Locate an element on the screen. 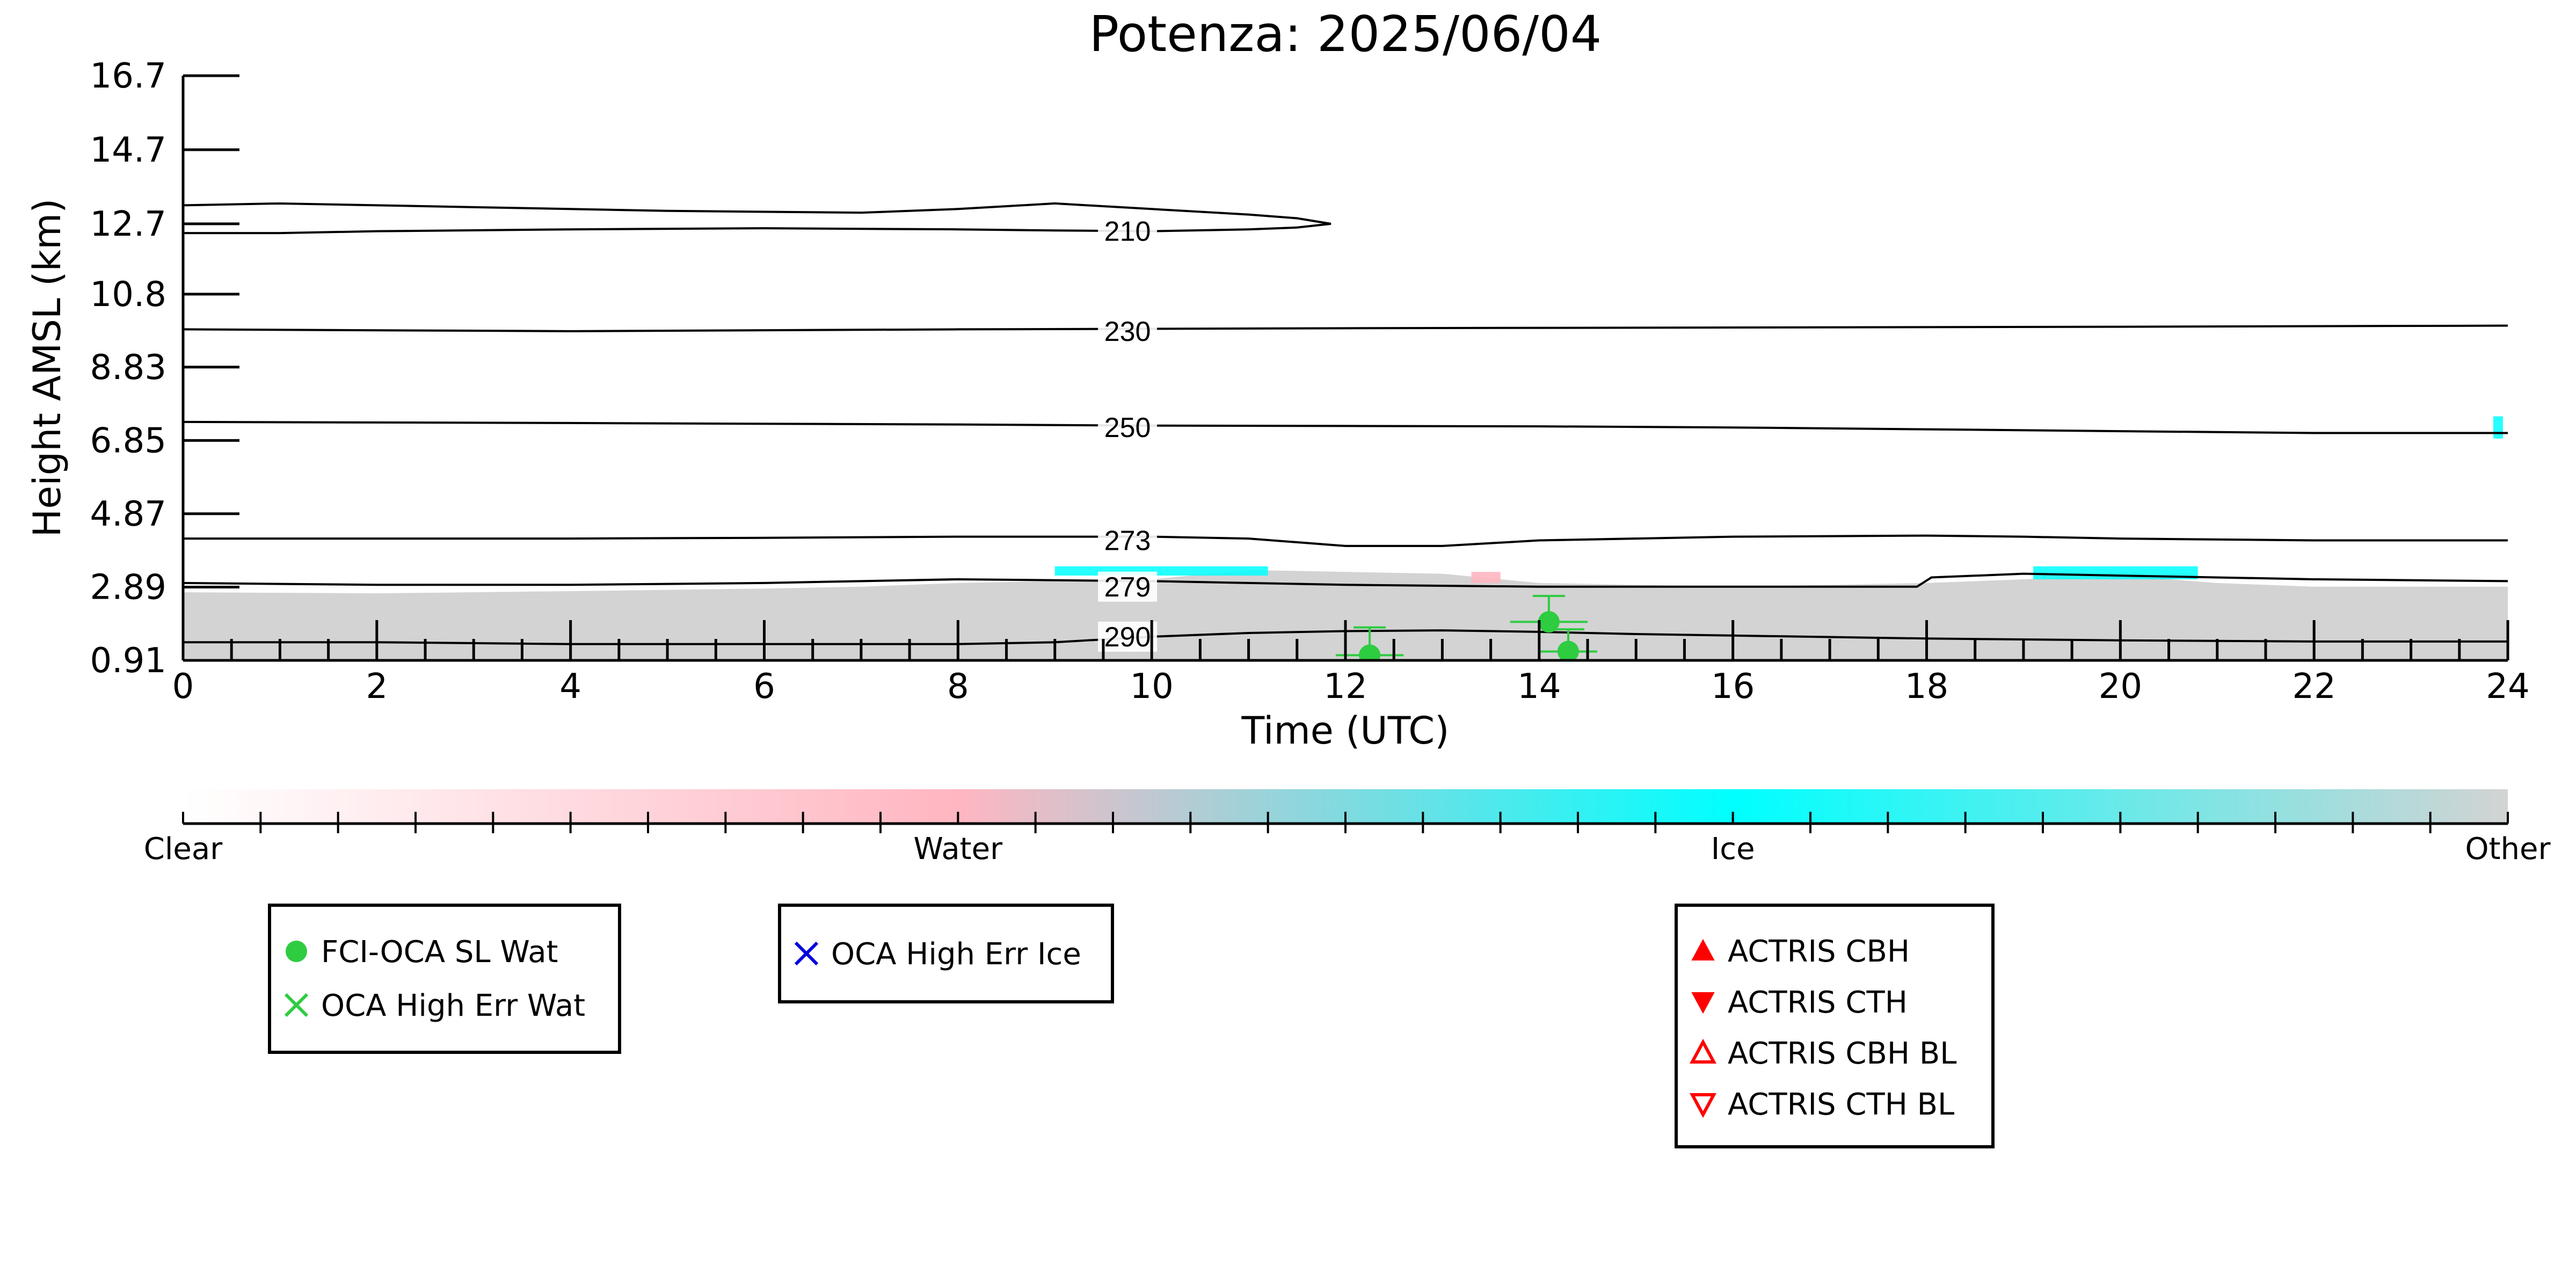  legend-entry: OCA High Err Ice is located at coordinates (937, 954).